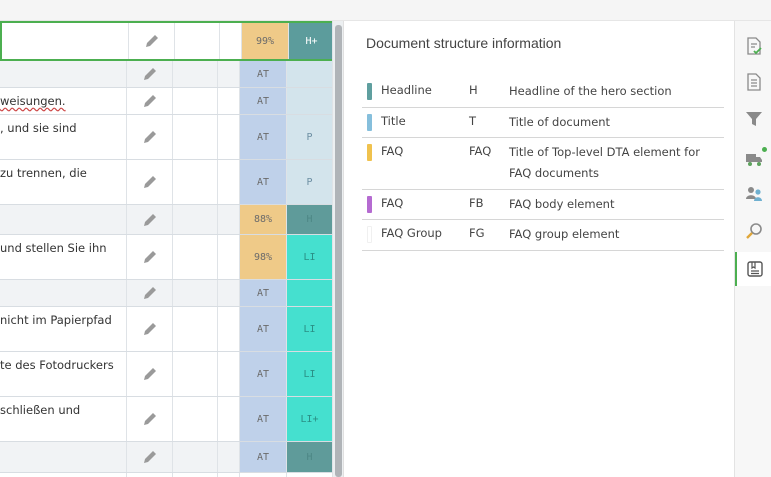 This screenshot has height=477, width=771. I want to click on legend-abbr: H, so click(473, 90).